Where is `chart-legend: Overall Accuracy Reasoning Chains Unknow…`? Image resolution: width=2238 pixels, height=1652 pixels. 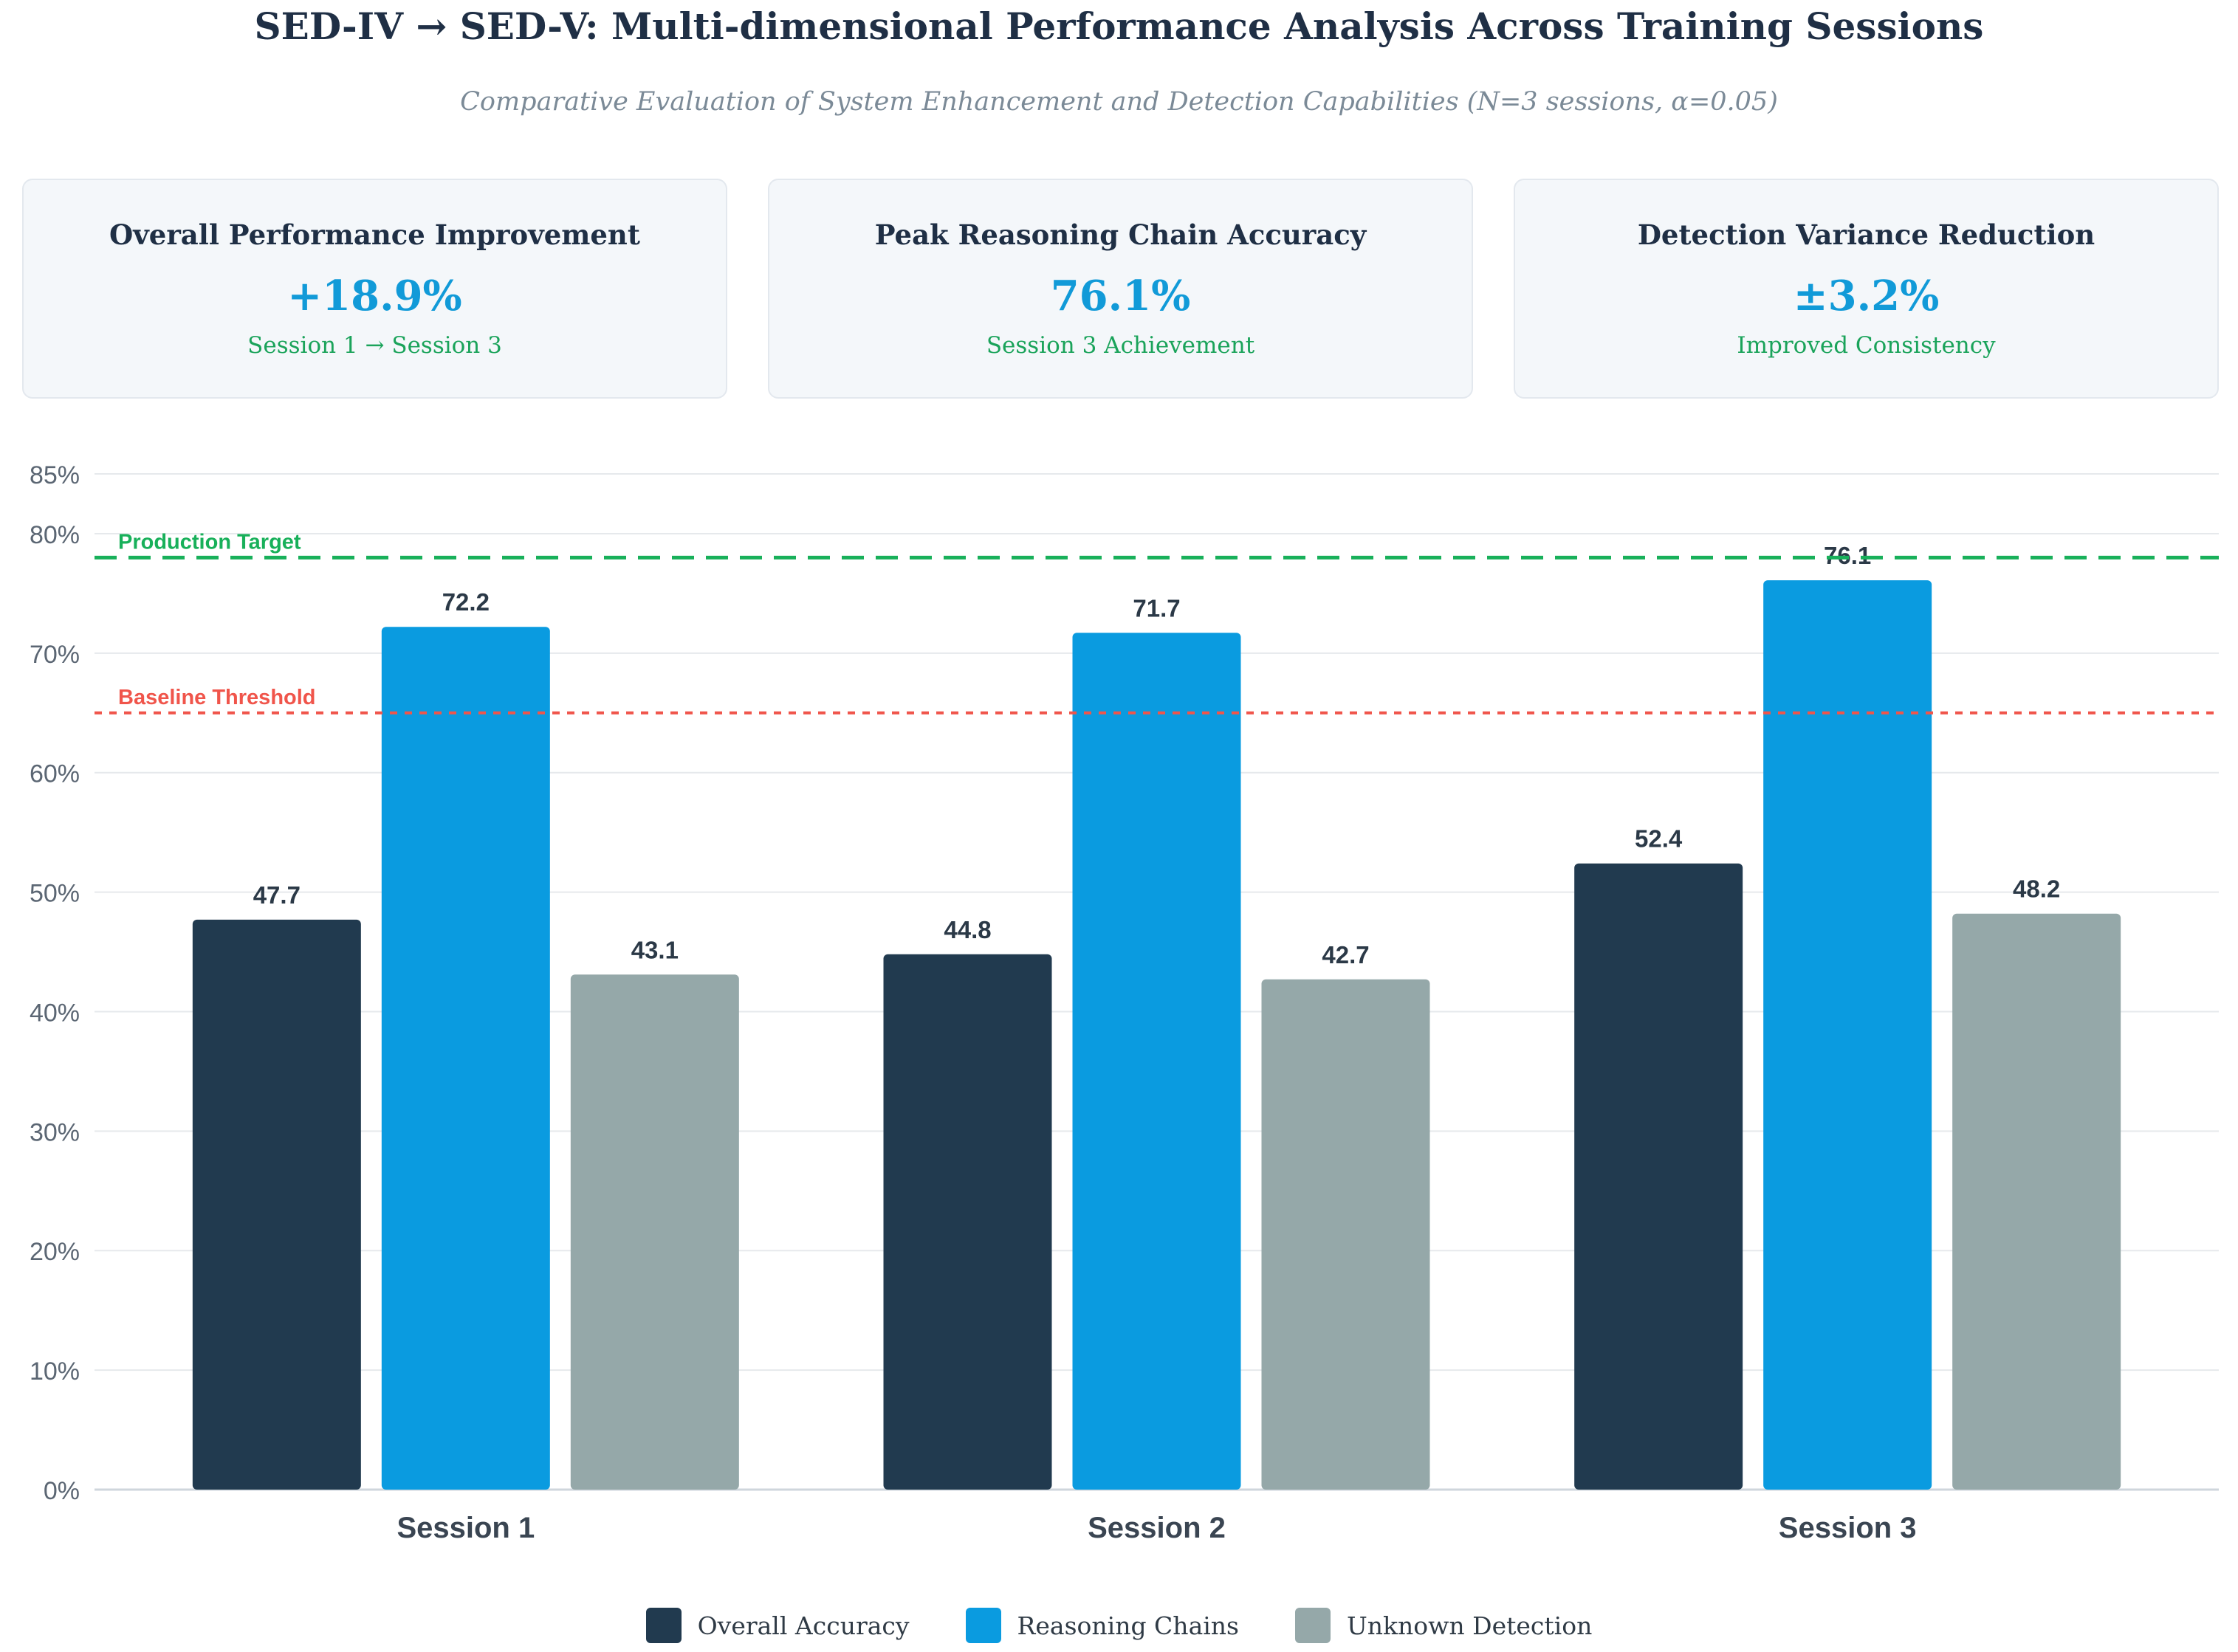 chart-legend: Overall Accuracy Reasoning Chains Unknow… is located at coordinates (1119, 1626).